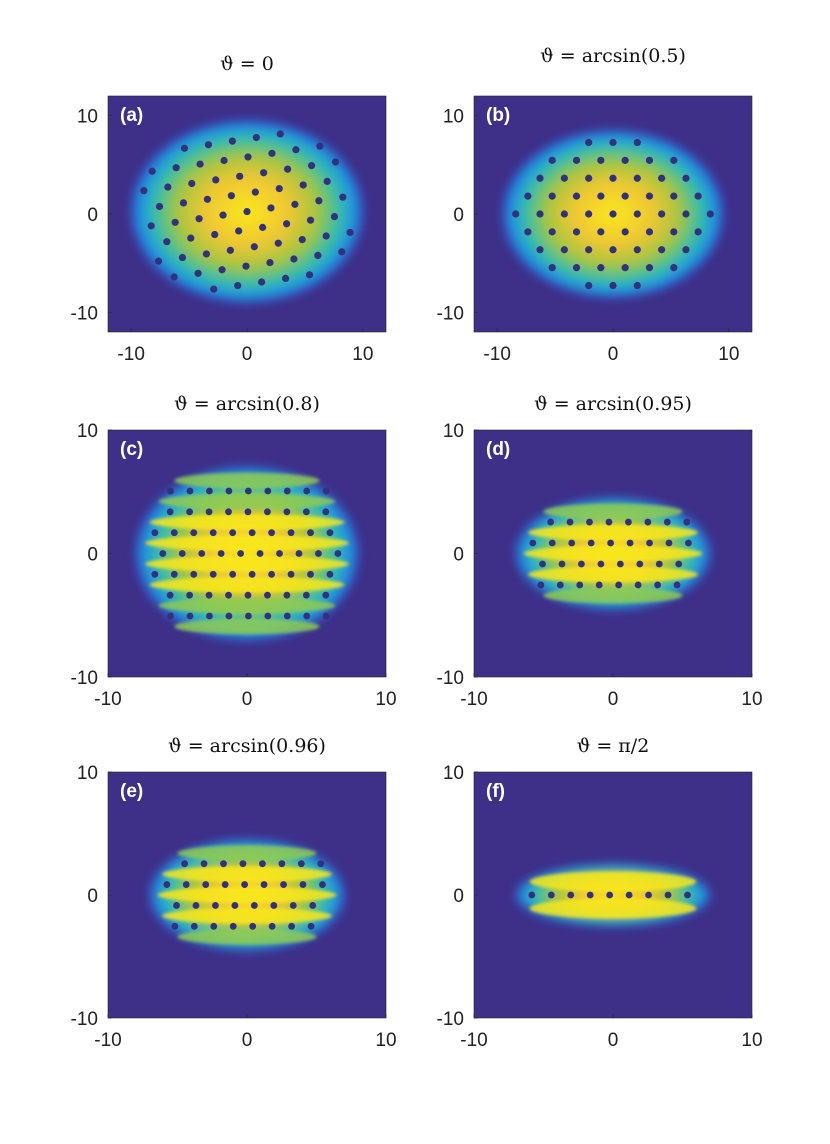 The image size is (830, 1144). What do you see at coordinates (234, 893) in the screenshot?
I see `panel-e: (e) ϑ = arcsin(0.96) -10 0 10 -10 0 10` at bounding box center [234, 893].